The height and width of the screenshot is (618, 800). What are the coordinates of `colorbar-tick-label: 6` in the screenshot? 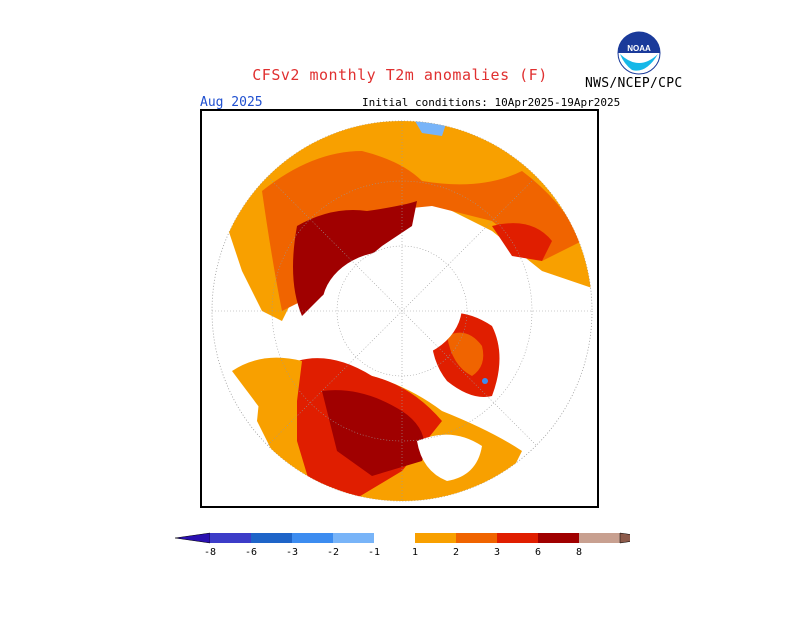 It's located at (538, 552).